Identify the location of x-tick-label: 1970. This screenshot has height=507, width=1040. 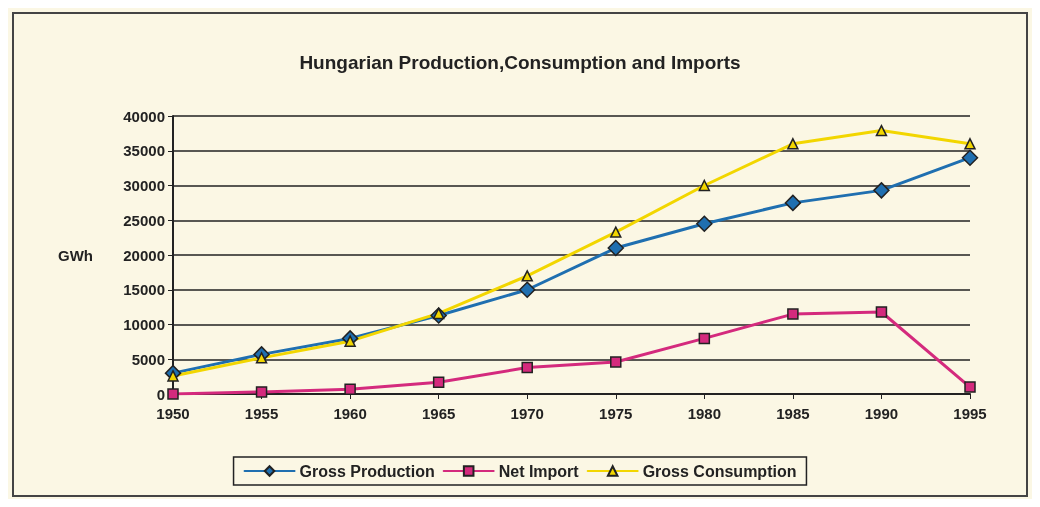
(527, 413).